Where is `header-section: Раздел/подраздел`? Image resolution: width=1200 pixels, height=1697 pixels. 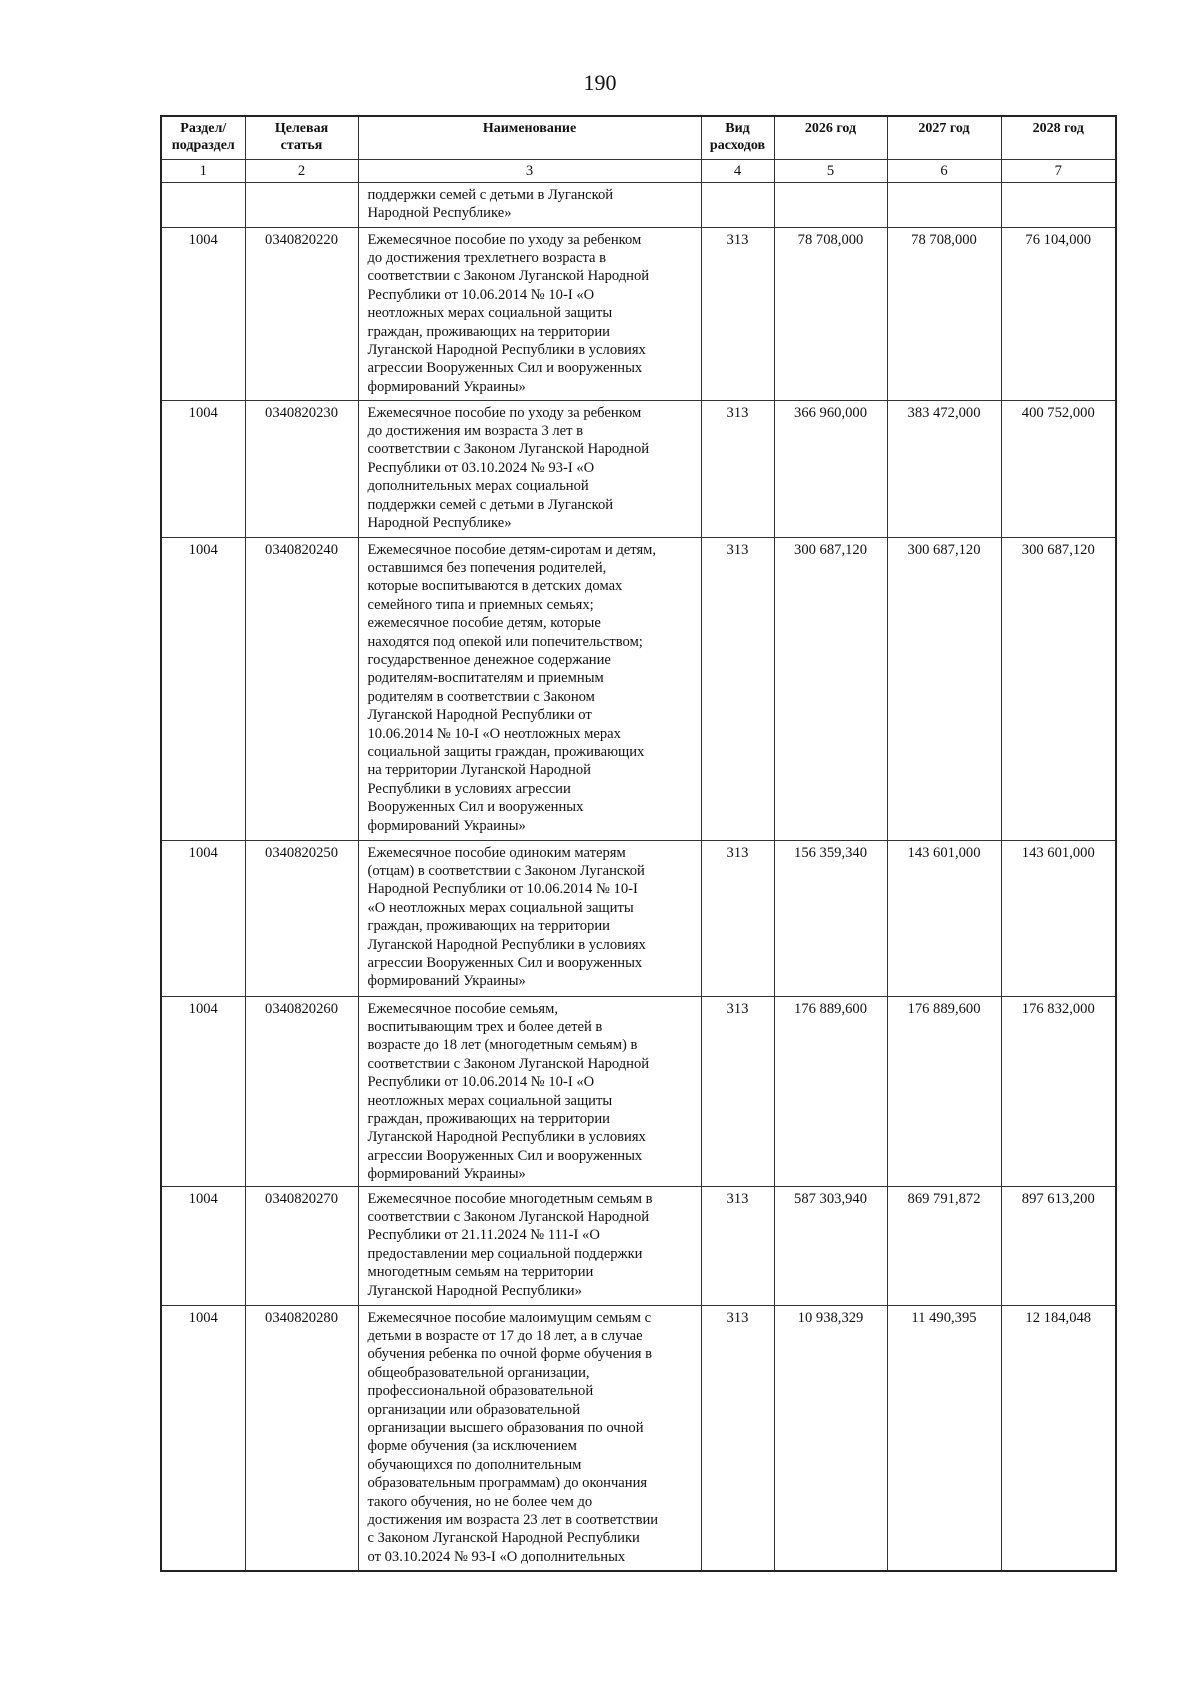 header-section: Раздел/подраздел is located at coordinates (203, 137).